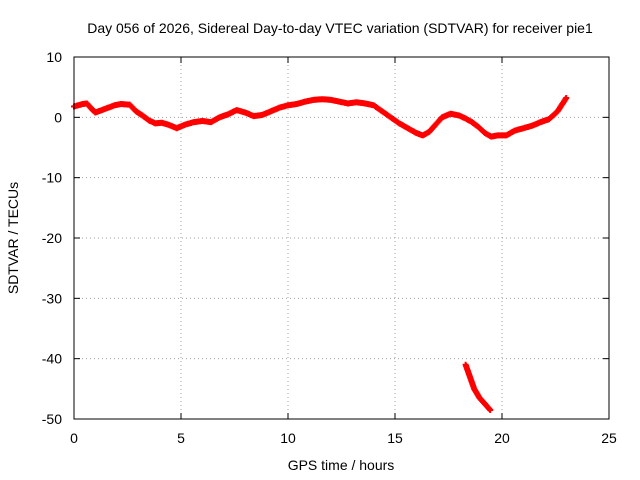 The height and width of the screenshot is (480, 640). What do you see at coordinates (52, 419) in the screenshot?
I see `y-tick-label: -50` at bounding box center [52, 419].